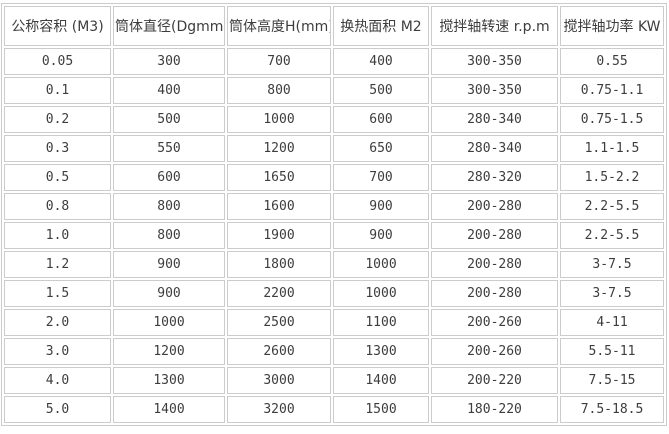  Describe the element at coordinates (57, 322) in the screenshot. I see `table-cell: 2.0` at that location.